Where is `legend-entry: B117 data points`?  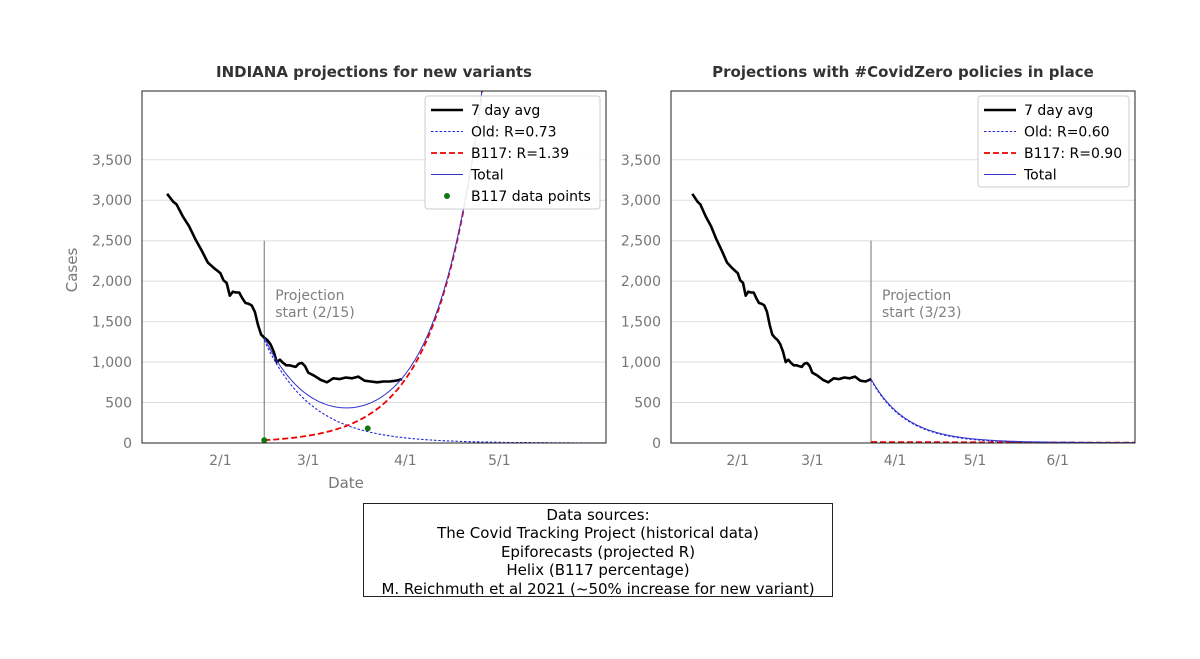 legend-entry: B117 data points is located at coordinates (531, 197).